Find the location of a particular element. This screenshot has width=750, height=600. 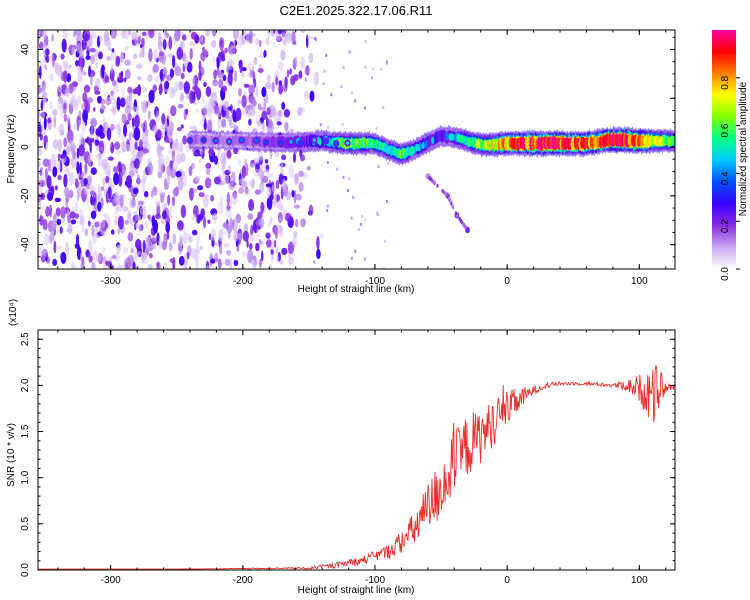

spectrogram-x-axis-label: Height of straight line (km) is located at coordinates (356, 289).